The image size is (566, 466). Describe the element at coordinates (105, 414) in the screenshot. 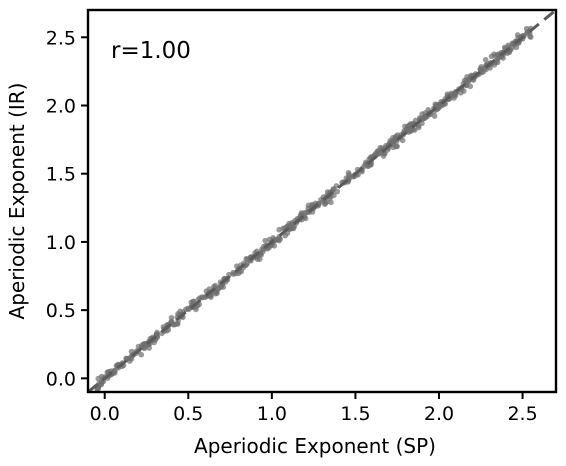

I see `x-tick-label: 0.0` at that location.